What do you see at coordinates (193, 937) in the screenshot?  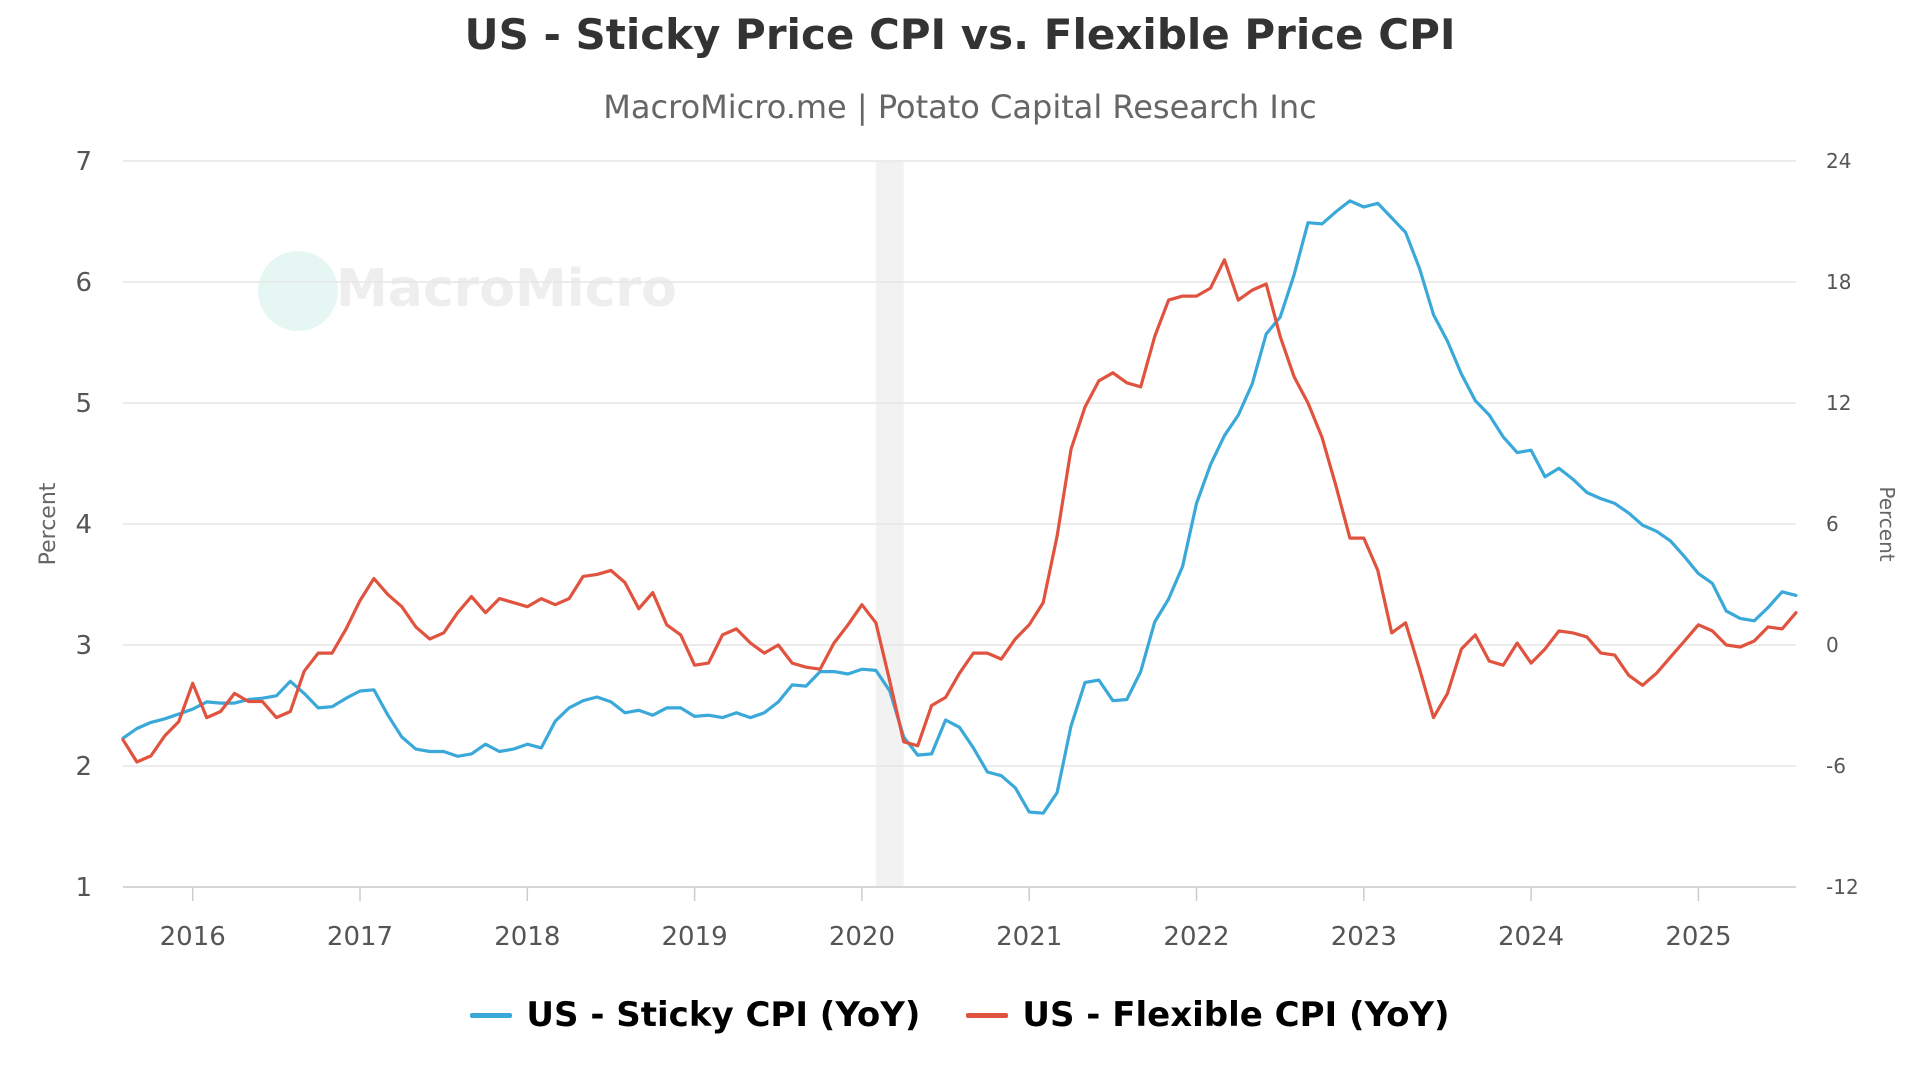 I see `x-axis-tick-label: 2016` at bounding box center [193, 937].